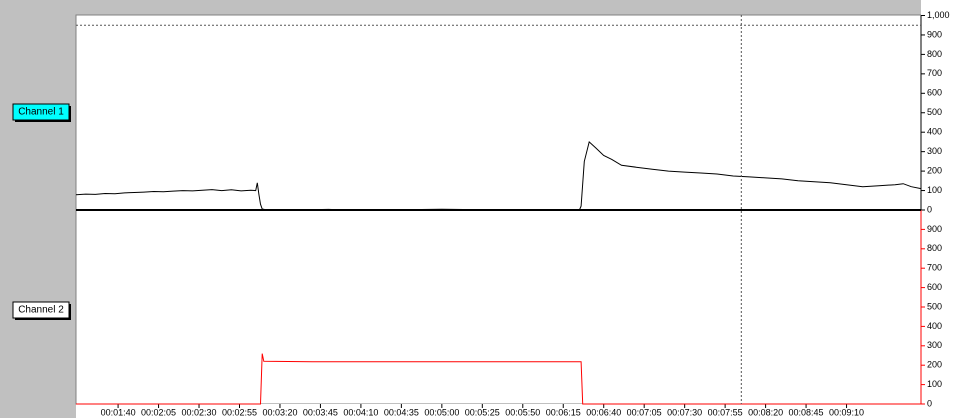 This screenshot has height=418, width=959. I want to click on channel-2-button: Channel 2, so click(41, 310).